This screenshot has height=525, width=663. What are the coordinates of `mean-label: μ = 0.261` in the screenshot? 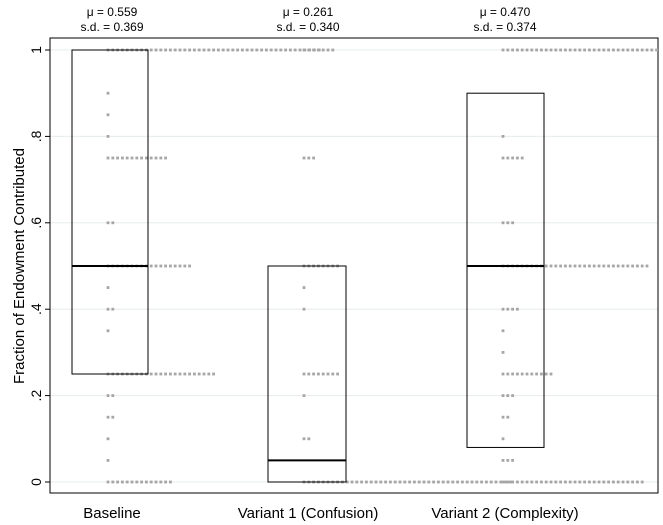 It's located at (308, 12).